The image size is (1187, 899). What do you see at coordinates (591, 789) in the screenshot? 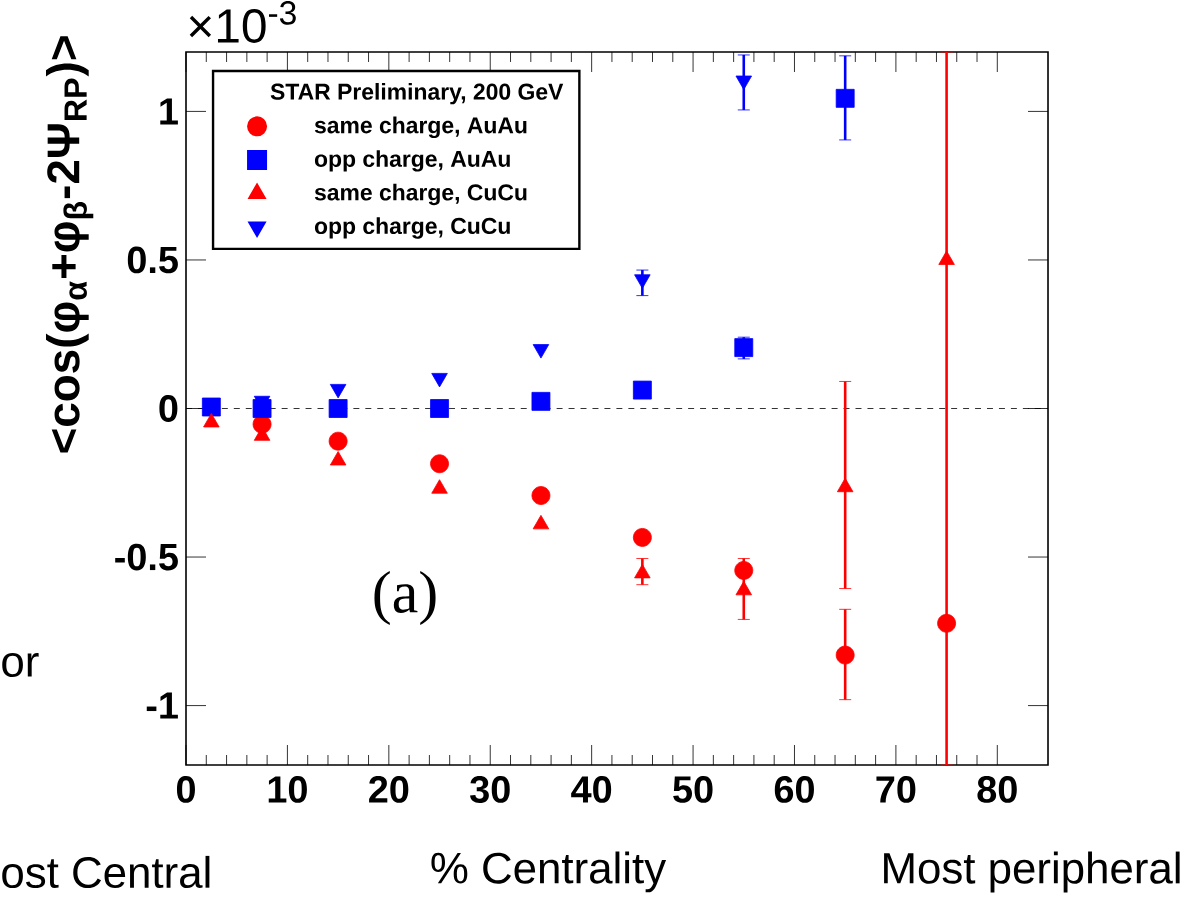
I see `x-tick-label: 40` at bounding box center [591, 789].